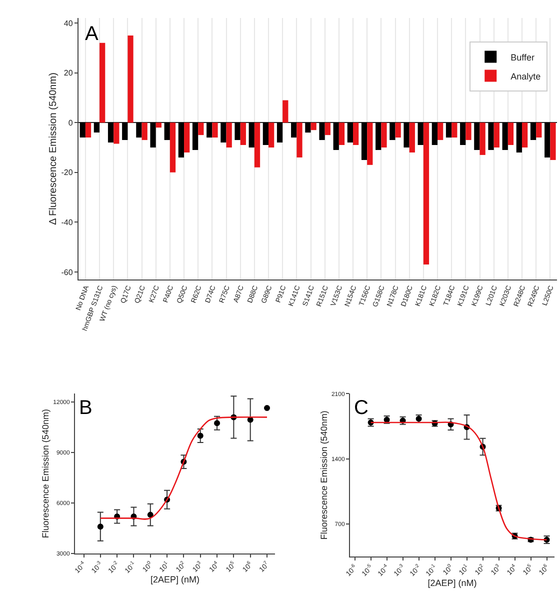 The height and width of the screenshot is (608, 560). Describe the element at coordinates (71, 123) in the screenshot. I see `y-tick-label: 0` at that location.